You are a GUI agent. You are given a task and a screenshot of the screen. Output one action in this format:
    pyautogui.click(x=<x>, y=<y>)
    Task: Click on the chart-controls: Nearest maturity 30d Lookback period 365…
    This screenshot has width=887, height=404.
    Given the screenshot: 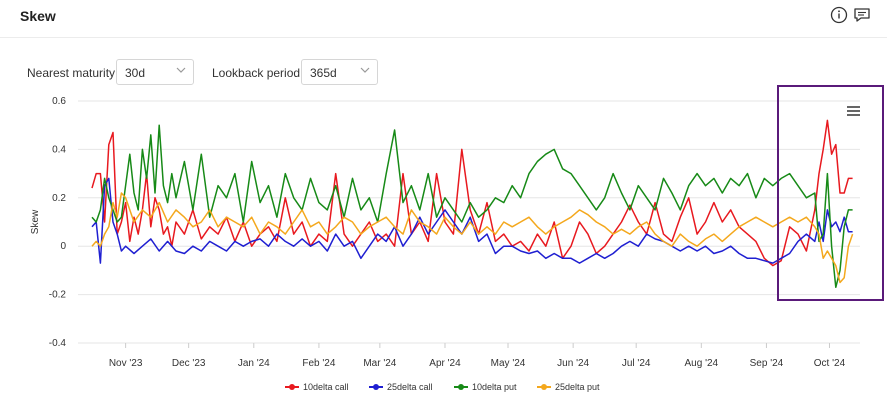 What is the action you would take?
    pyautogui.click(x=443, y=73)
    